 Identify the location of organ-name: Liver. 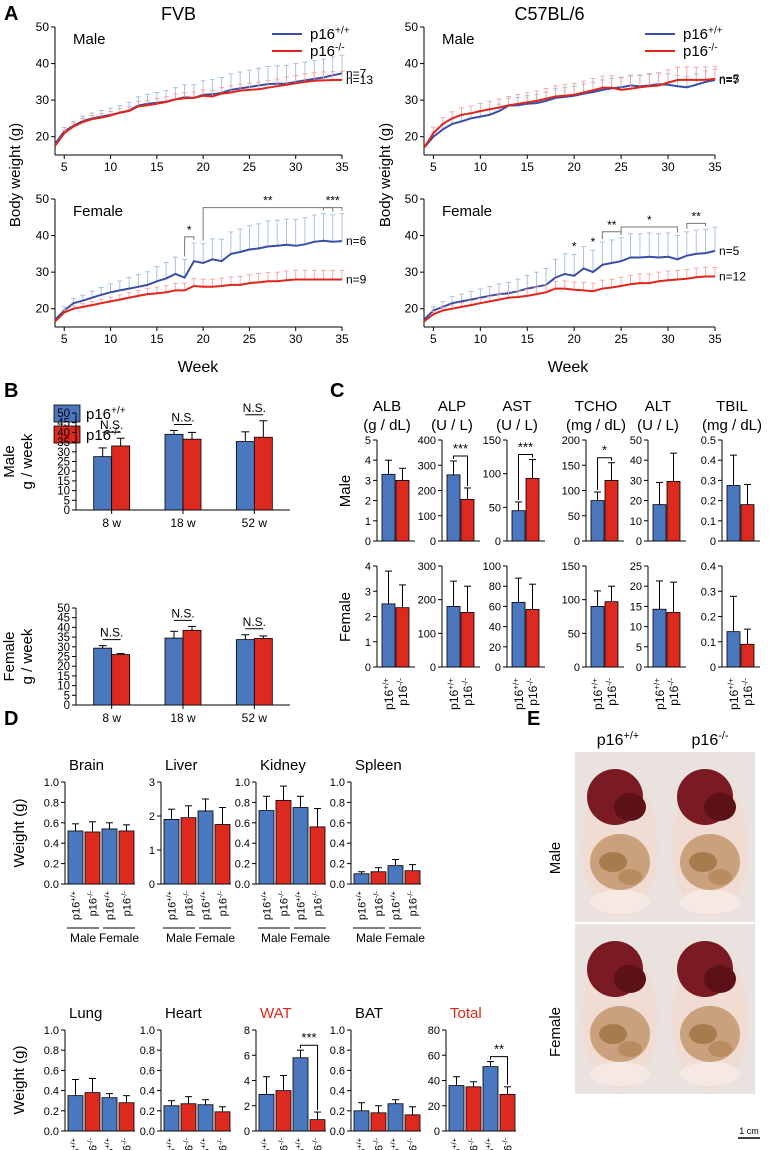
(181, 765).